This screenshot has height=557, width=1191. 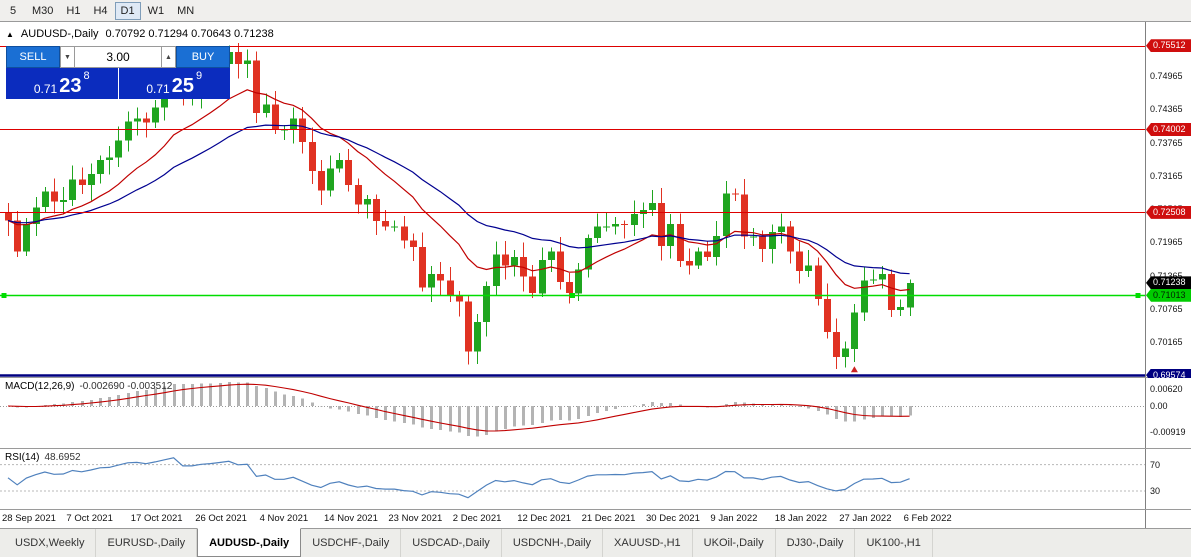 What do you see at coordinates (40, 386) in the screenshot?
I see `macd-name: MACD(12,26,9)` at bounding box center [40, 386].